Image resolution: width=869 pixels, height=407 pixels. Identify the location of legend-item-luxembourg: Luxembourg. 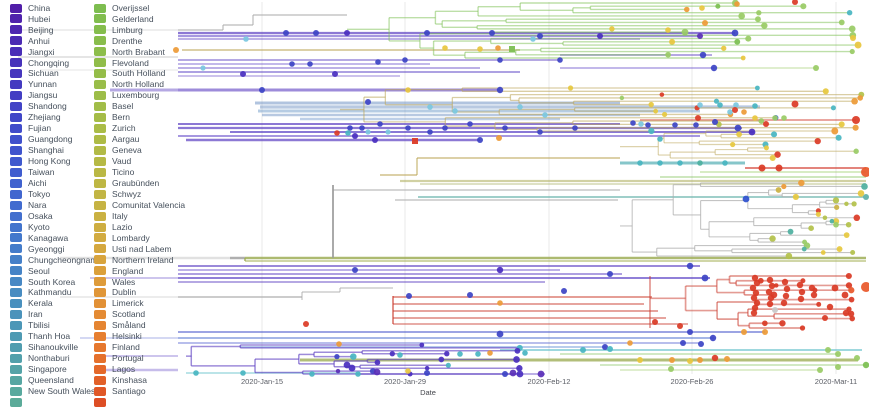
(126, 95).